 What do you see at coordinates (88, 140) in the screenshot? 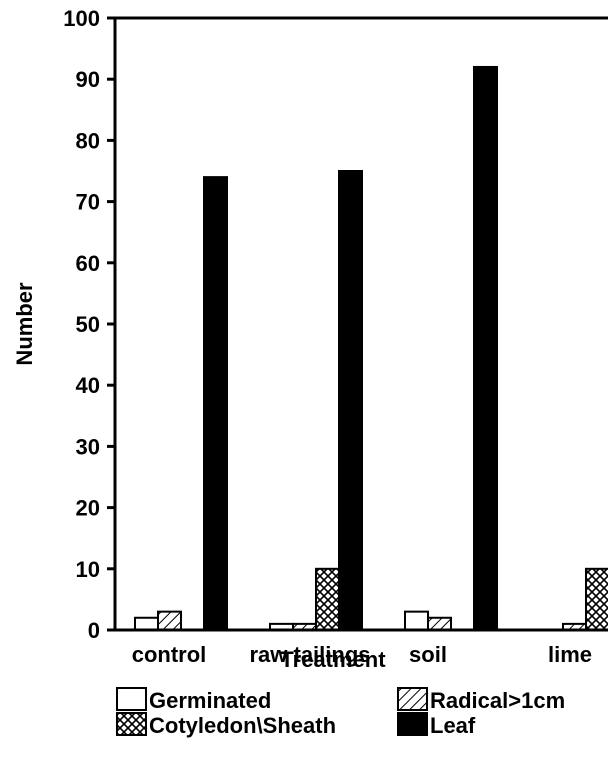
I see `y-tick-label: 80` at bounding box center [88, 140].